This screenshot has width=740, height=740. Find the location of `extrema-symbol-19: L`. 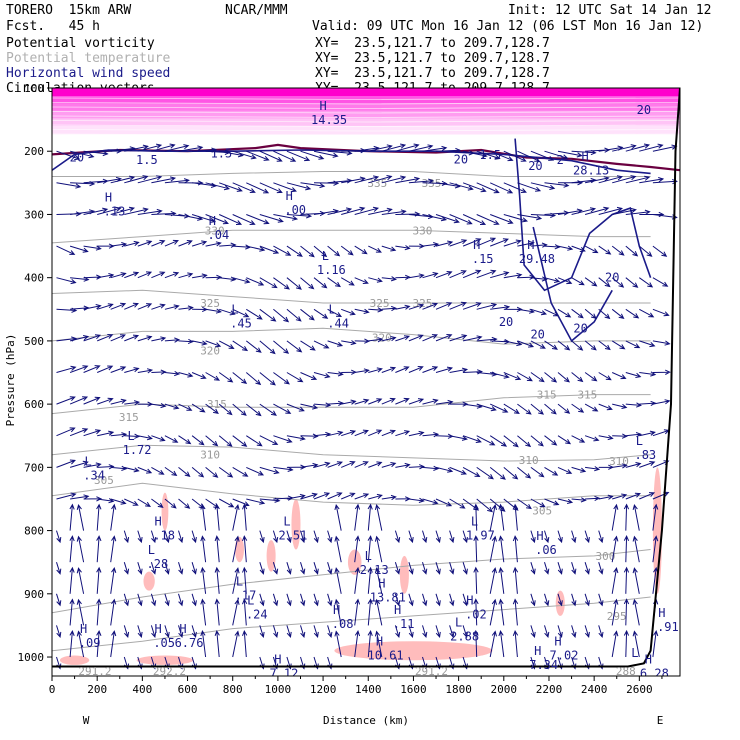

extrema-symbol-19: L is located at coordinates (239, 581).